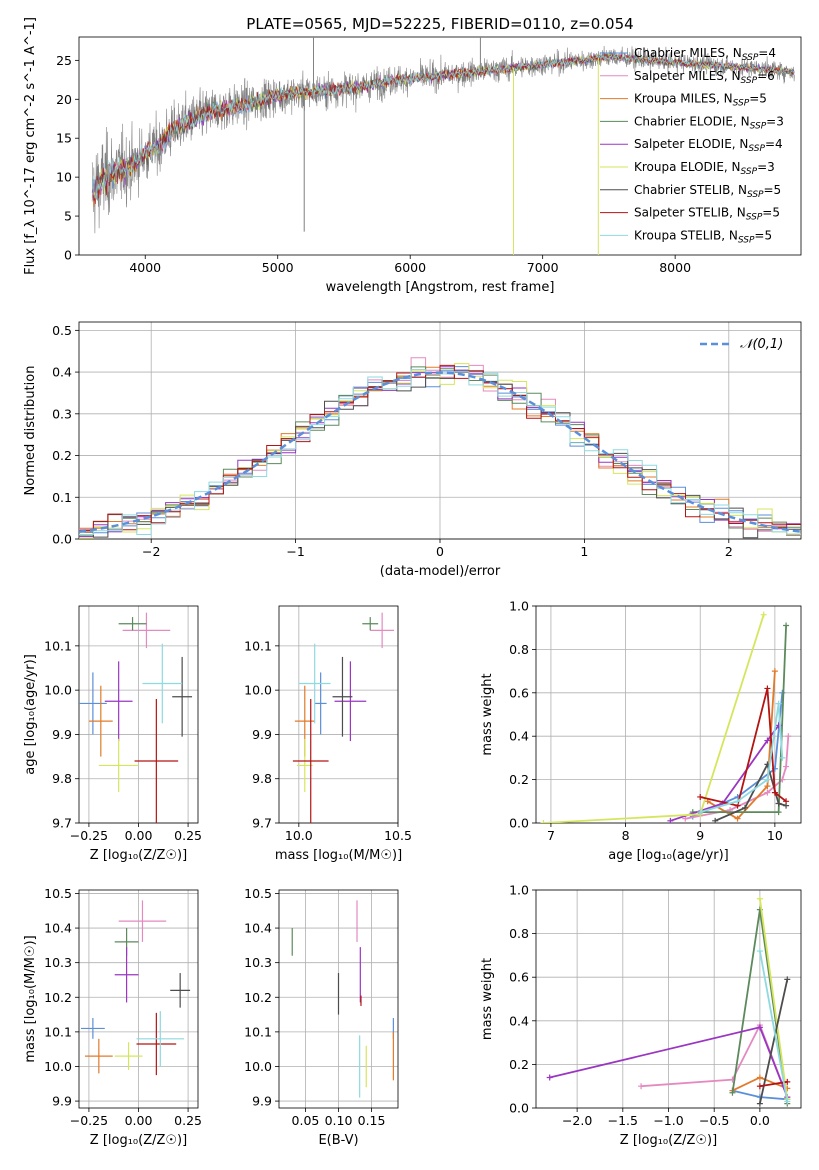 The width and height of the screenshot is (819, 1170). I want to click on x-tick-label: 1, so click(584, 551).